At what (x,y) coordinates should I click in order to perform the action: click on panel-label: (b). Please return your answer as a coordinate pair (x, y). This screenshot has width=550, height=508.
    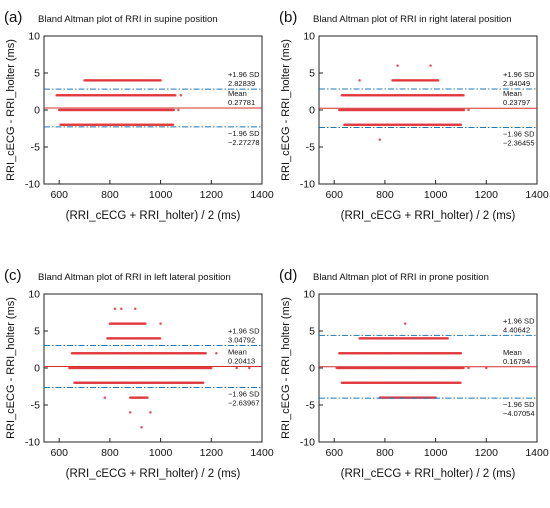
    Looking at the image, I should click on (288, 17).